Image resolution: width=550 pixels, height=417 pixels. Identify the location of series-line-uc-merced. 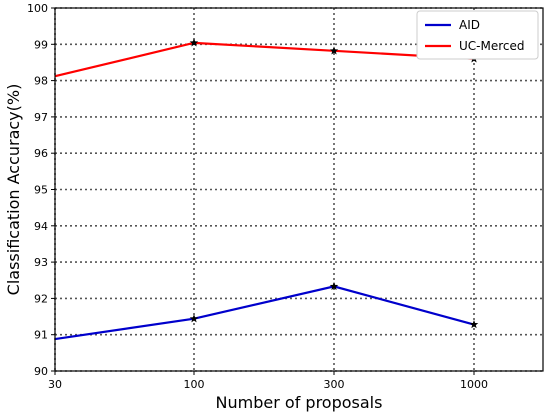
(264, 59).